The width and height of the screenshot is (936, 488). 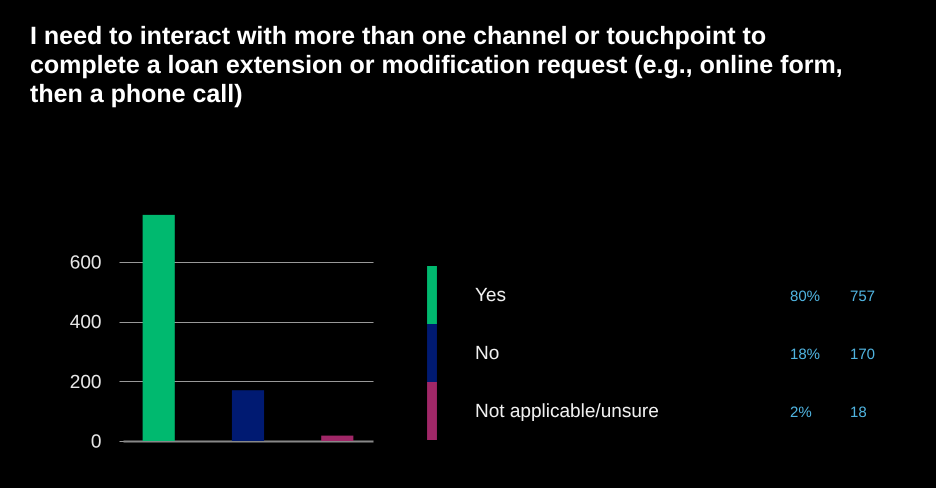 I want to click on text: Yes, so click(x=490, y=295).